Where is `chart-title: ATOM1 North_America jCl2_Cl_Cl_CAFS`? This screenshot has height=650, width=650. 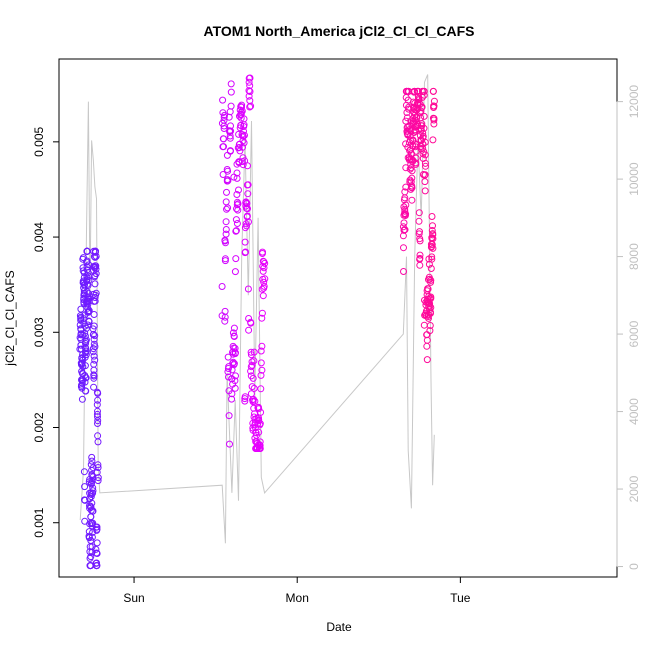
chart-title: ATOM1 North_America jCl2_Cl_Cl_CAFS is located at coordinates (339, 31).